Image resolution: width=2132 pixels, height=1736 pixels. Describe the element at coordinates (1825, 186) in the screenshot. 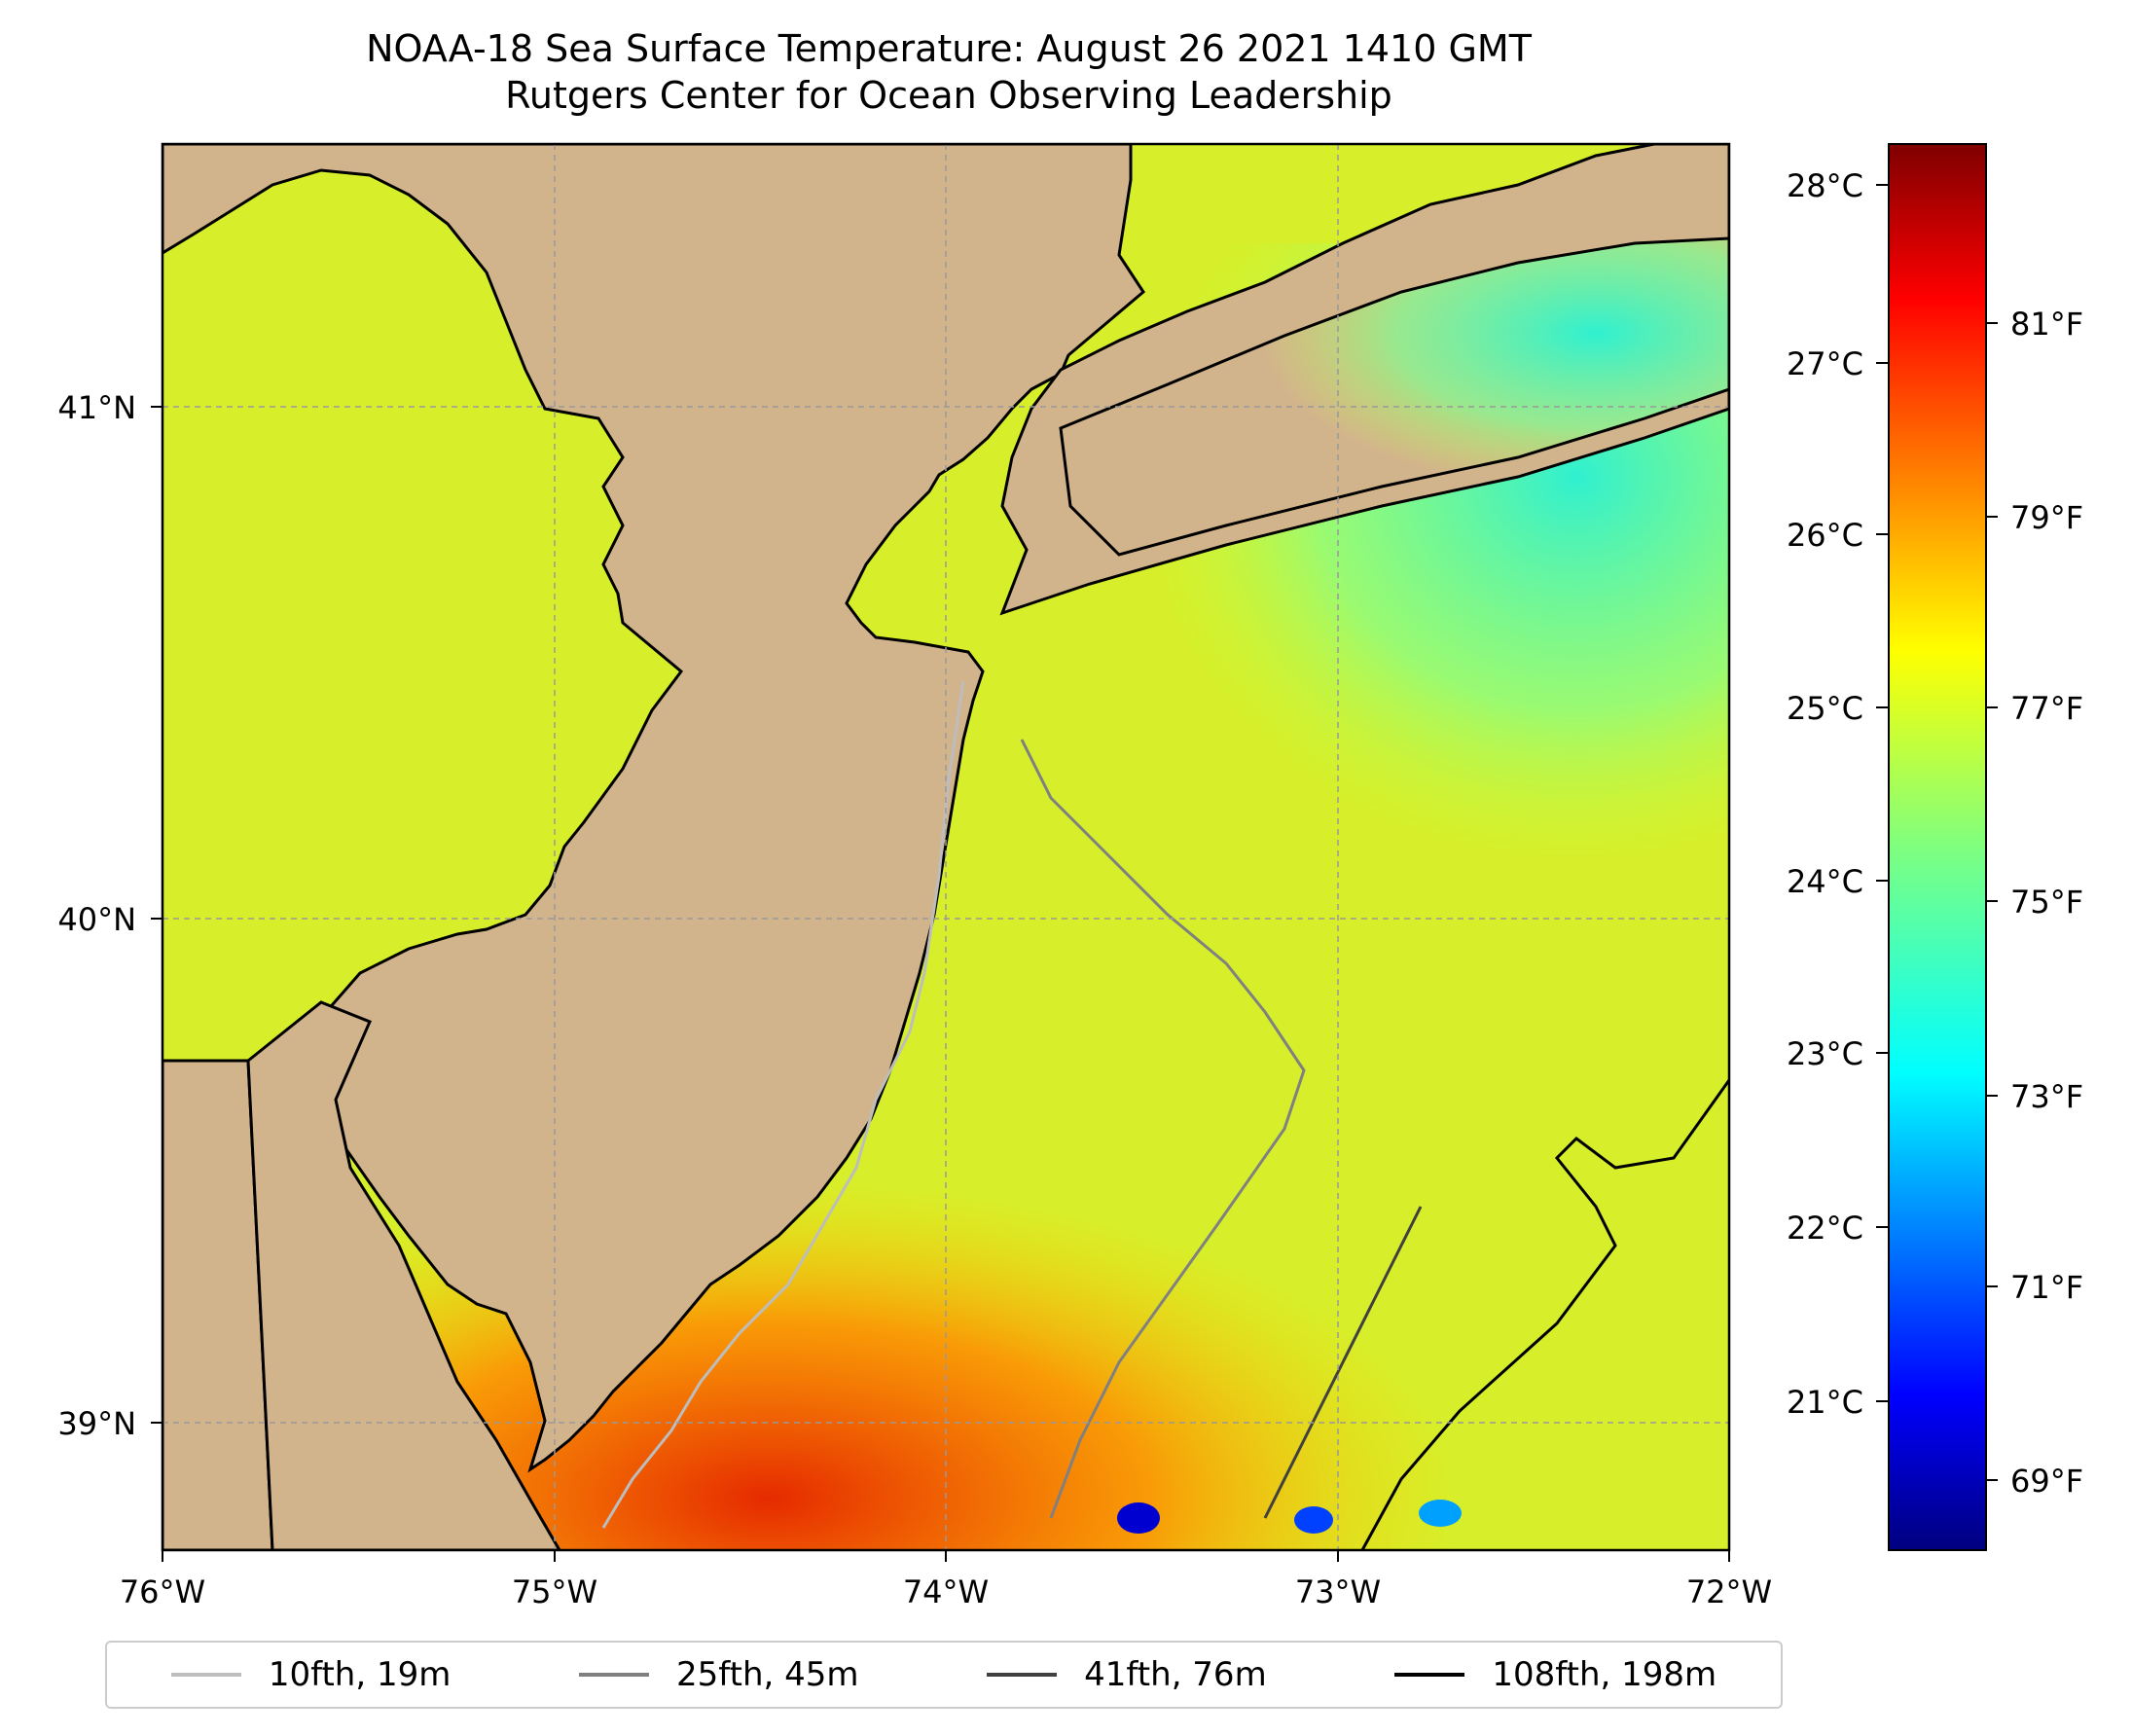

I see `celsius-label: 28°C` at that location.